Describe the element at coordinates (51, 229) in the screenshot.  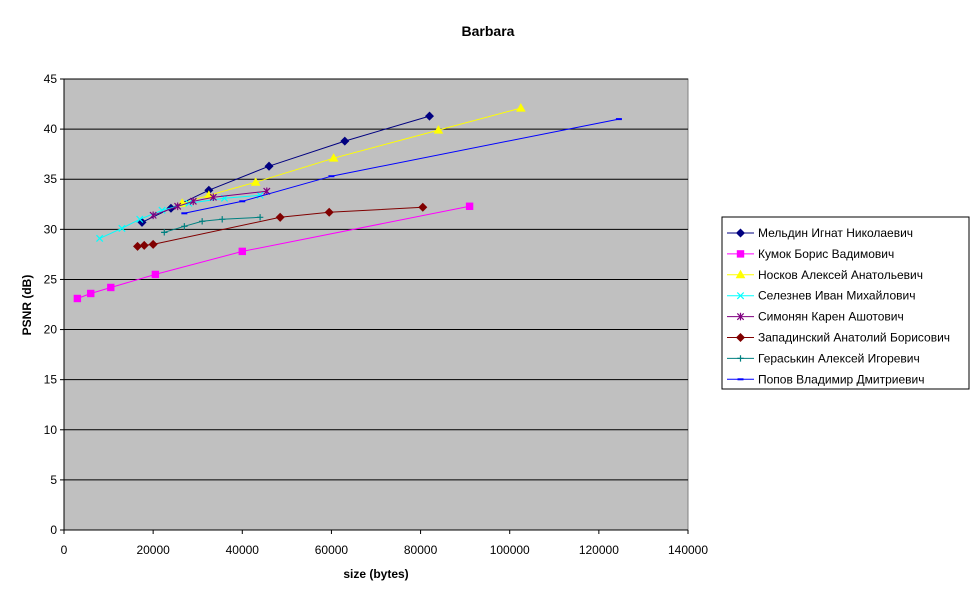
I see `y-tick-label: 30` at that location.